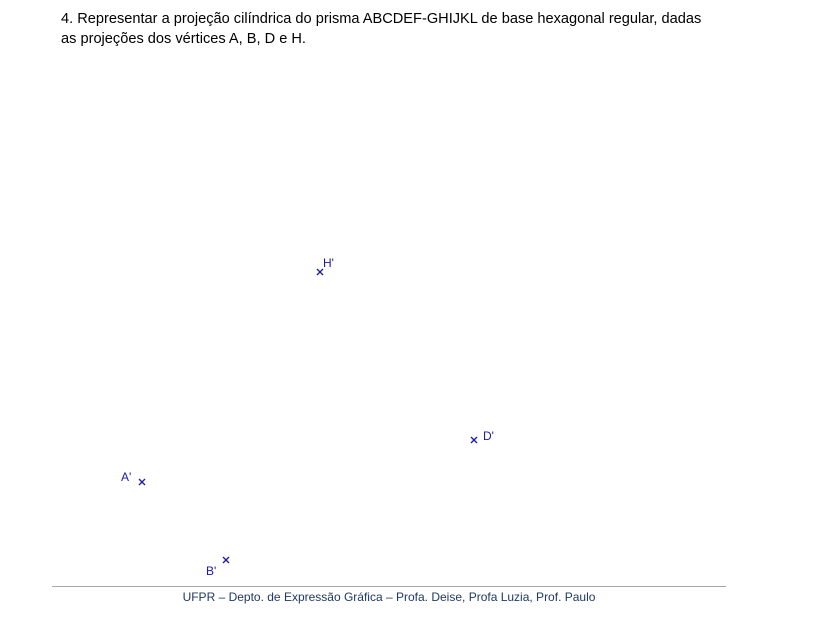 This screenshot has width=827, height=643. I want to click on point-h-label: H', so click(328, 263).